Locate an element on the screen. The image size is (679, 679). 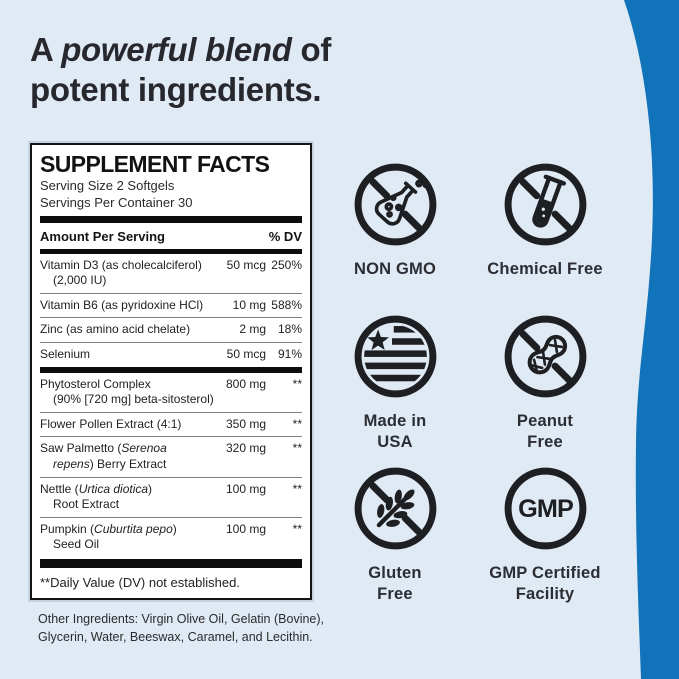
ingredient-daily-value: 18% is located at coordinates (289, 329).